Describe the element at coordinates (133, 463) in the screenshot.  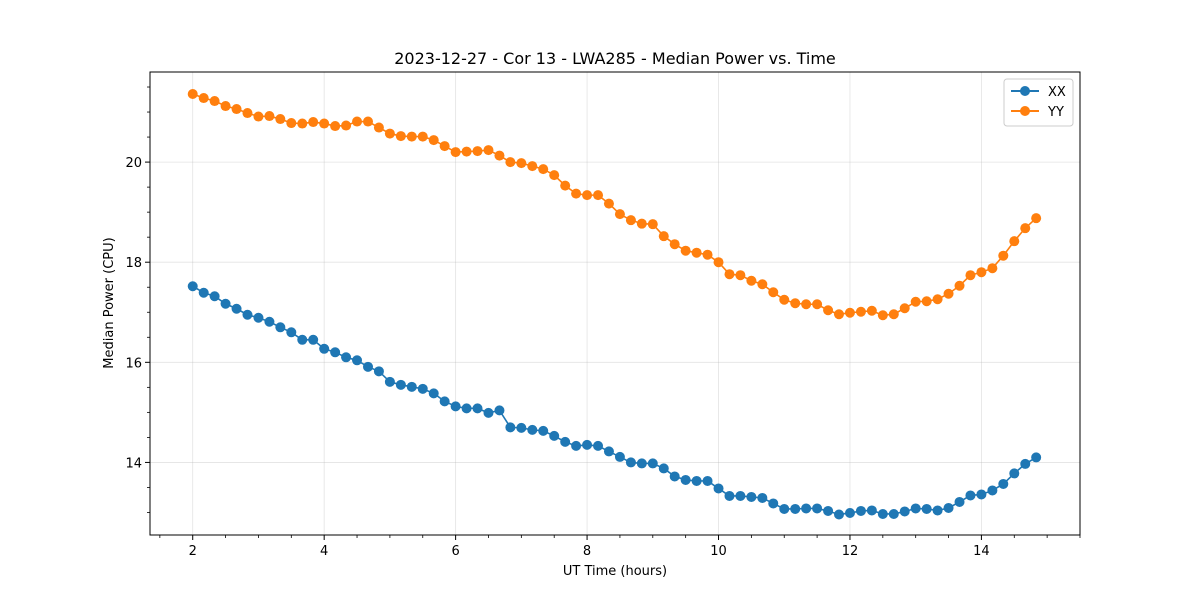
I see `y-tick-label: 14` at that location.